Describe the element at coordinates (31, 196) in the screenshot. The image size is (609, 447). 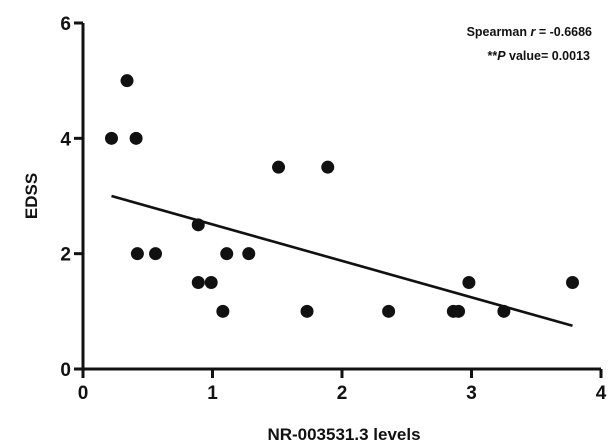
I see `y-axis-label: EDSS` at that location.